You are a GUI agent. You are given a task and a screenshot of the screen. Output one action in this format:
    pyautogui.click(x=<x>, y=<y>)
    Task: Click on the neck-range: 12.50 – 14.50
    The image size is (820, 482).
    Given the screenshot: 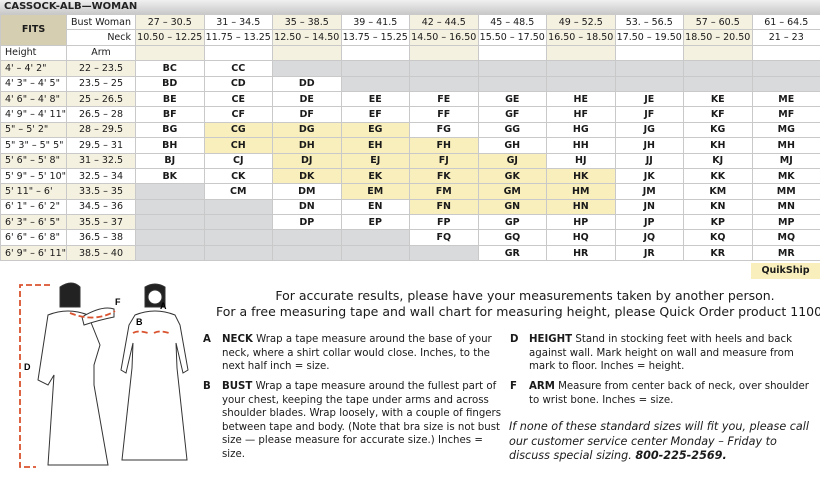 What is the action you would take?
    pyautogui.click(x=307, y=37)
    